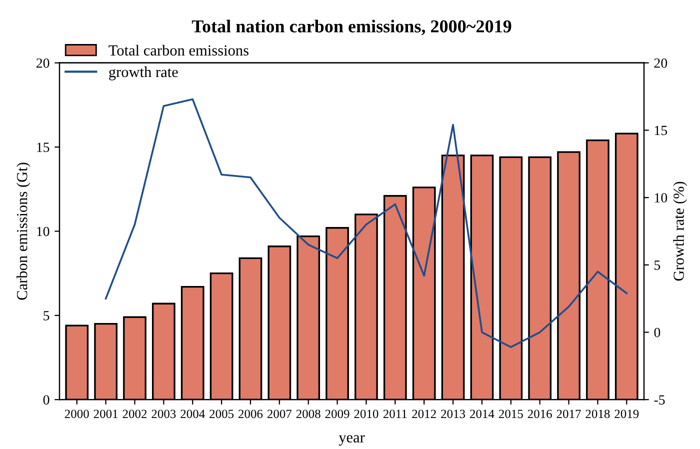  What do you see at coordinates (23, 231) in the screenshot?
I see `y-axis-title: Carbon emissions (Gt)` at bounding box center [23, 231].